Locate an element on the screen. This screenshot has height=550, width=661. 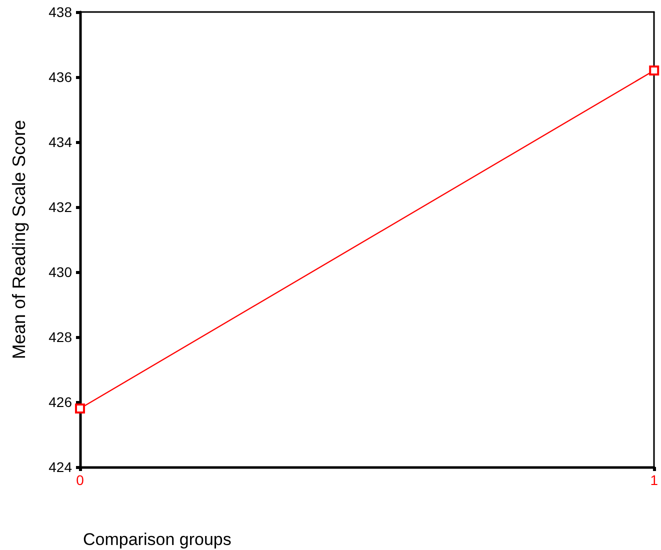
x-tick-label: 0 is located at coordinates (80, 480).